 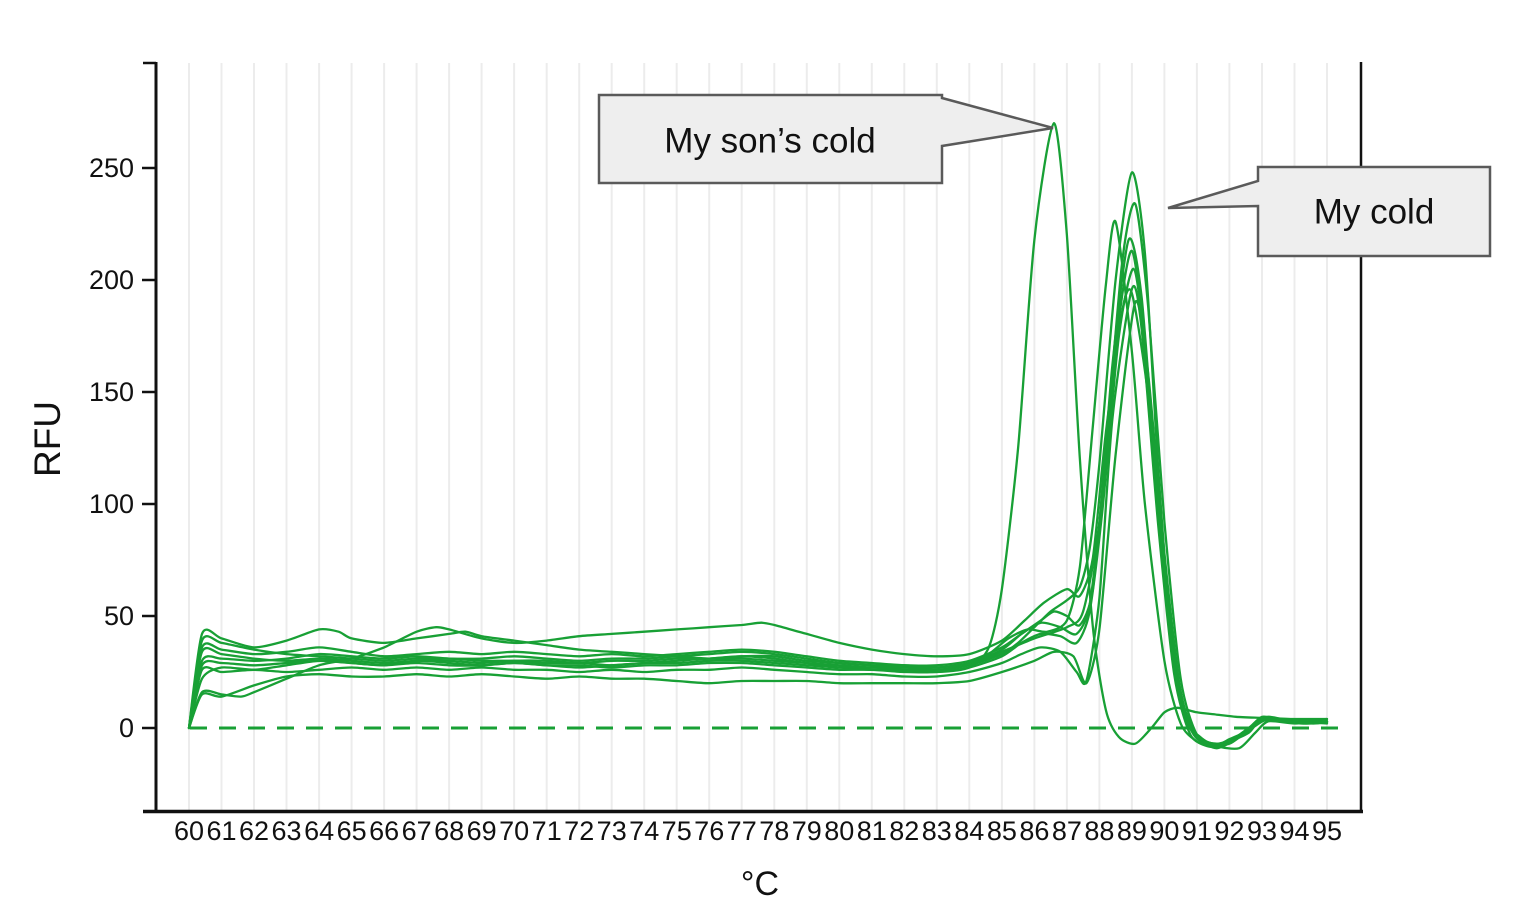 I want to click on x-tick-label: 76, so click(x=709, y=831).